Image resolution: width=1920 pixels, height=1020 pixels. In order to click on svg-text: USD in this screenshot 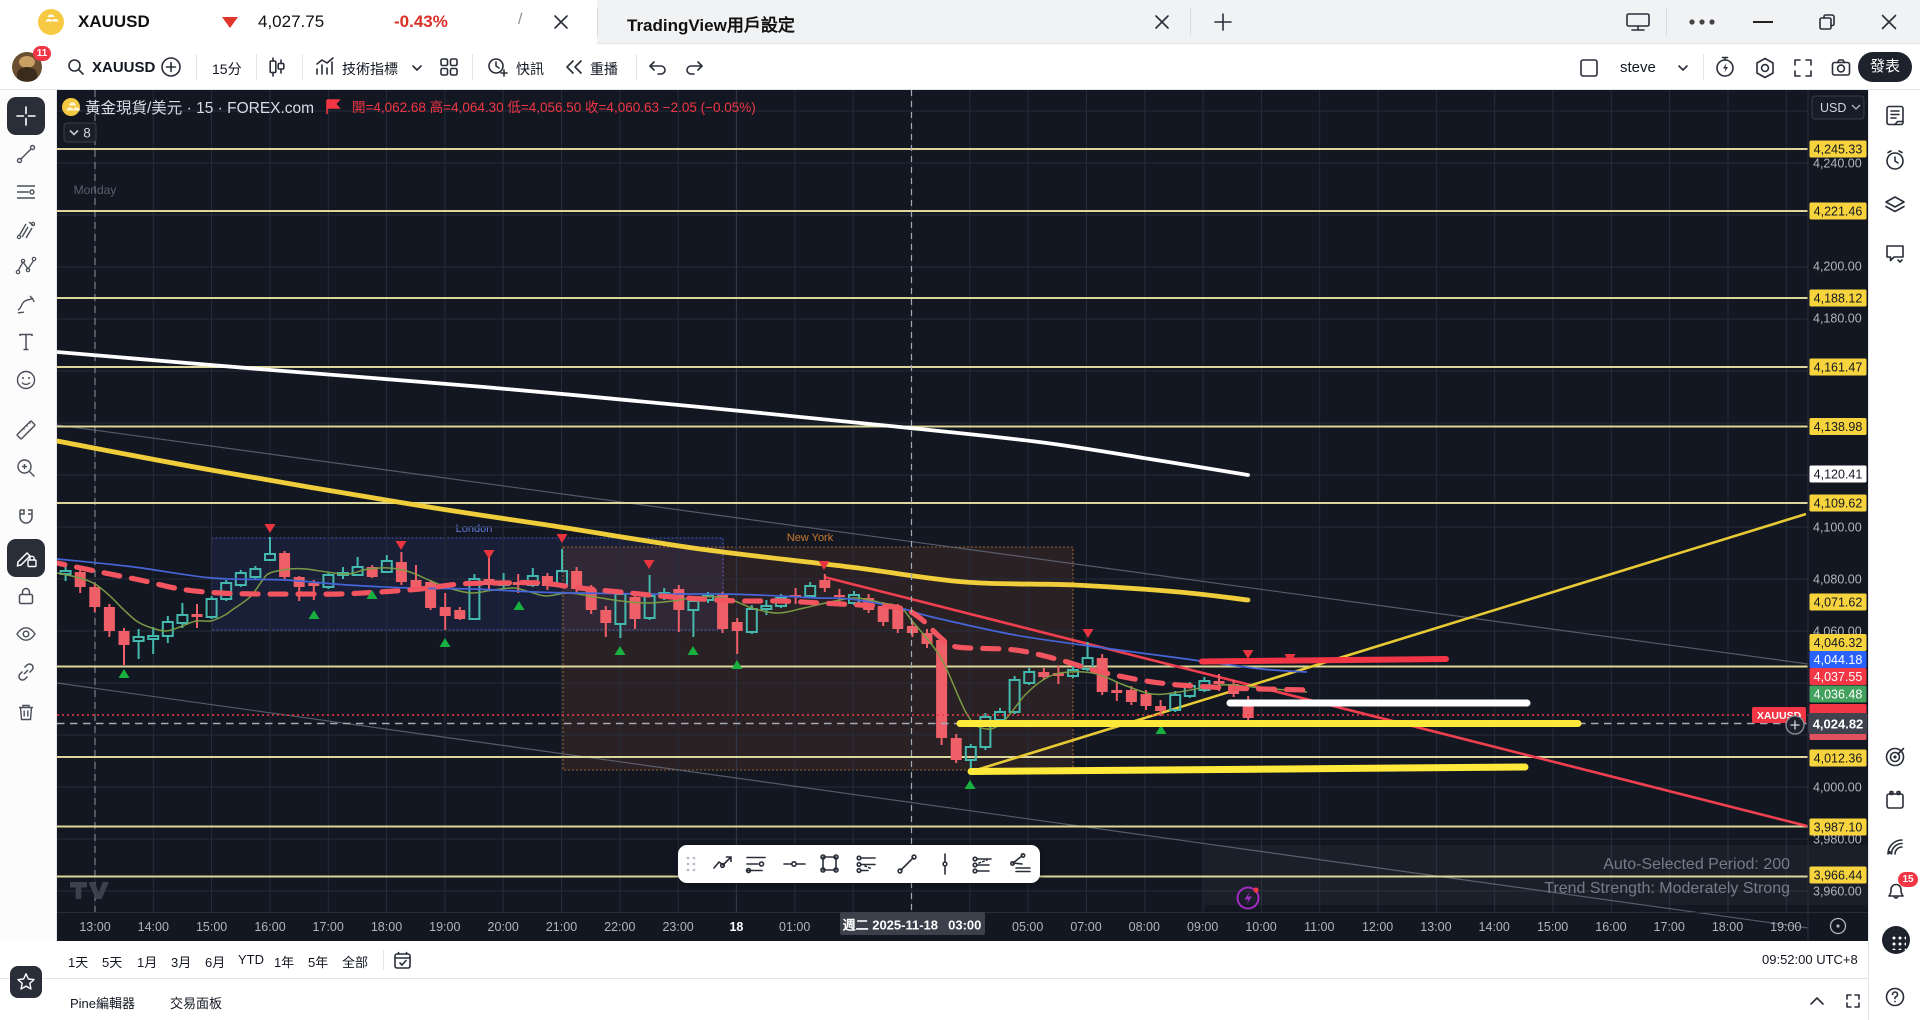, I will do `click(1833, 108)`.